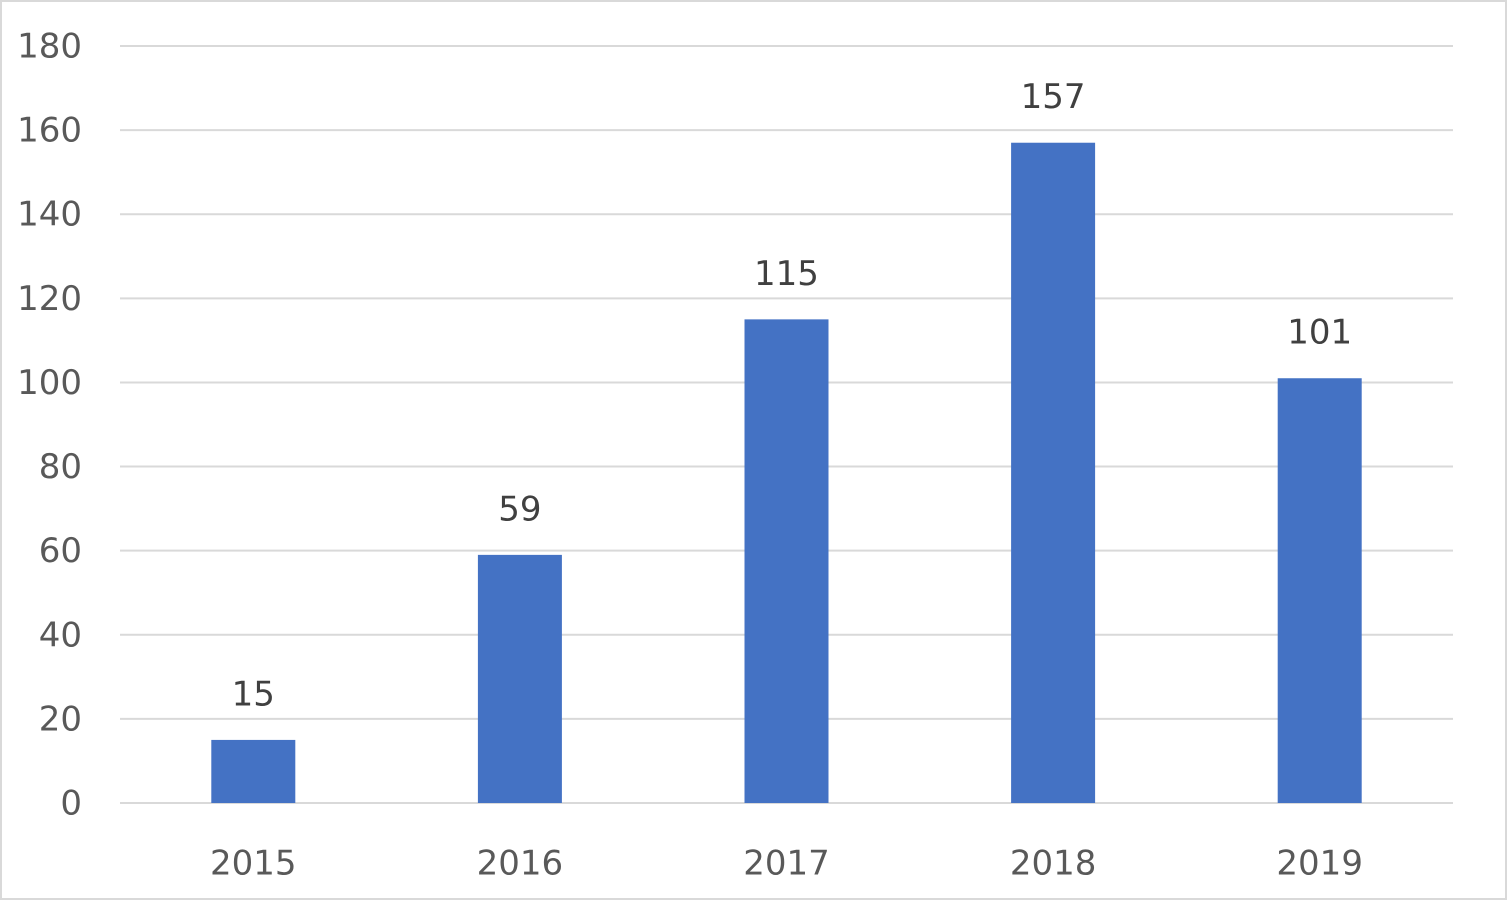  I want to click on y-tick-label: 0, so click(71, 804).